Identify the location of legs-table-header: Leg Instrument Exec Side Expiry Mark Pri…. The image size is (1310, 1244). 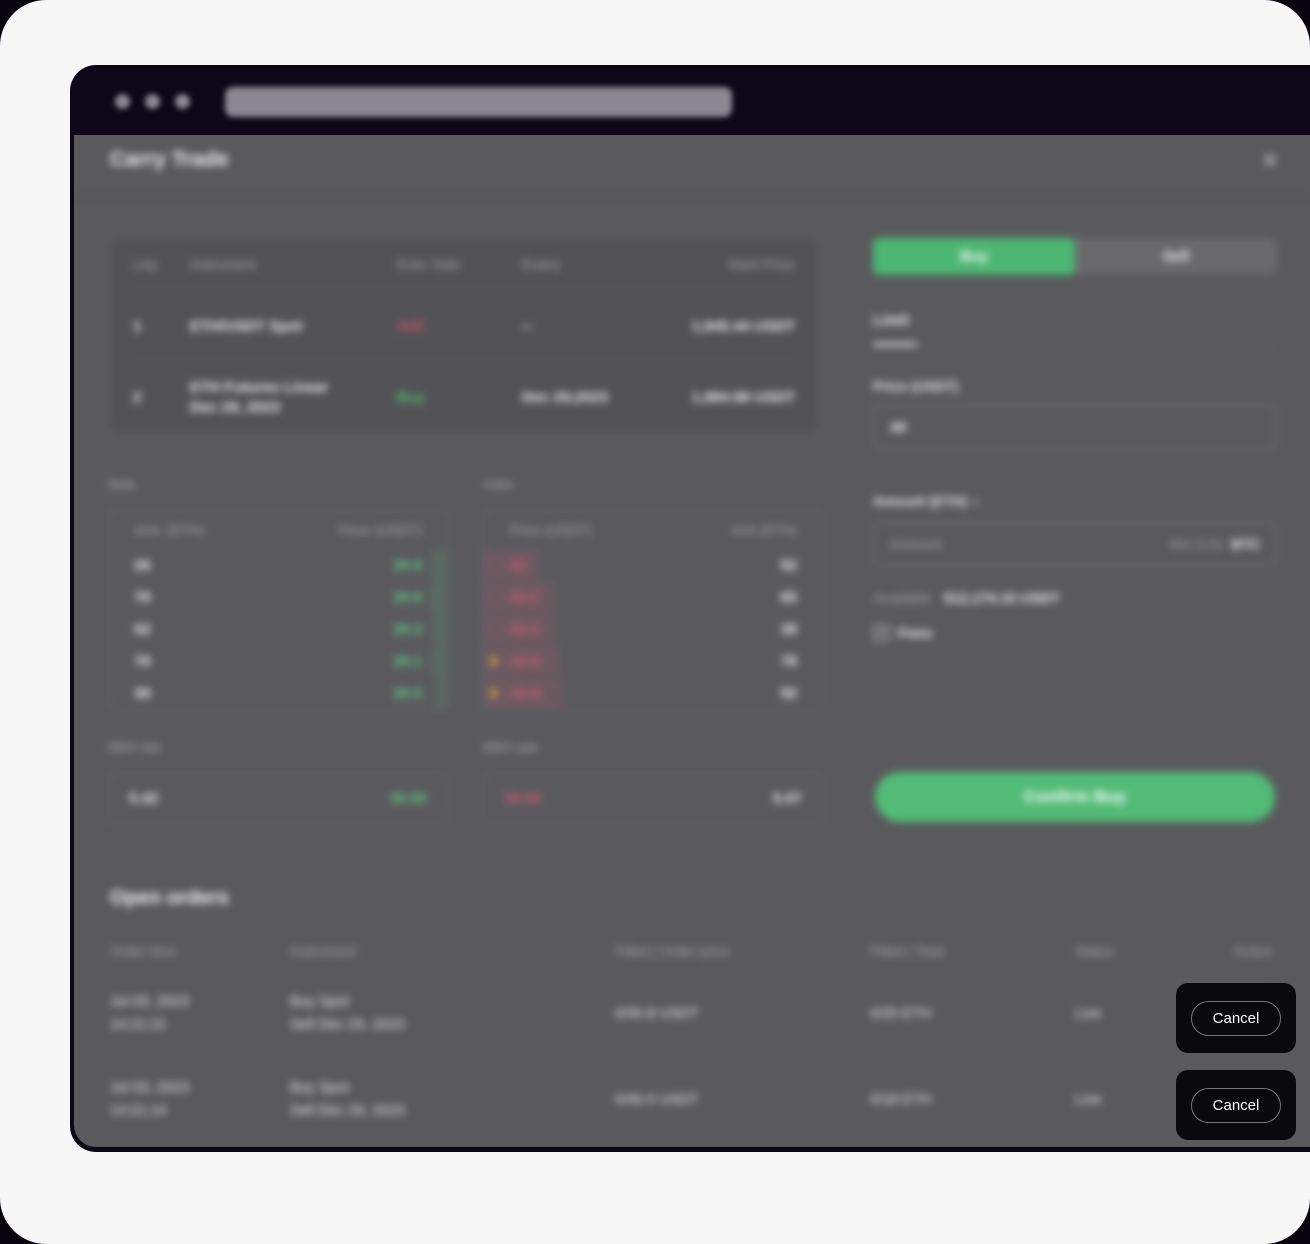
(464, 264).